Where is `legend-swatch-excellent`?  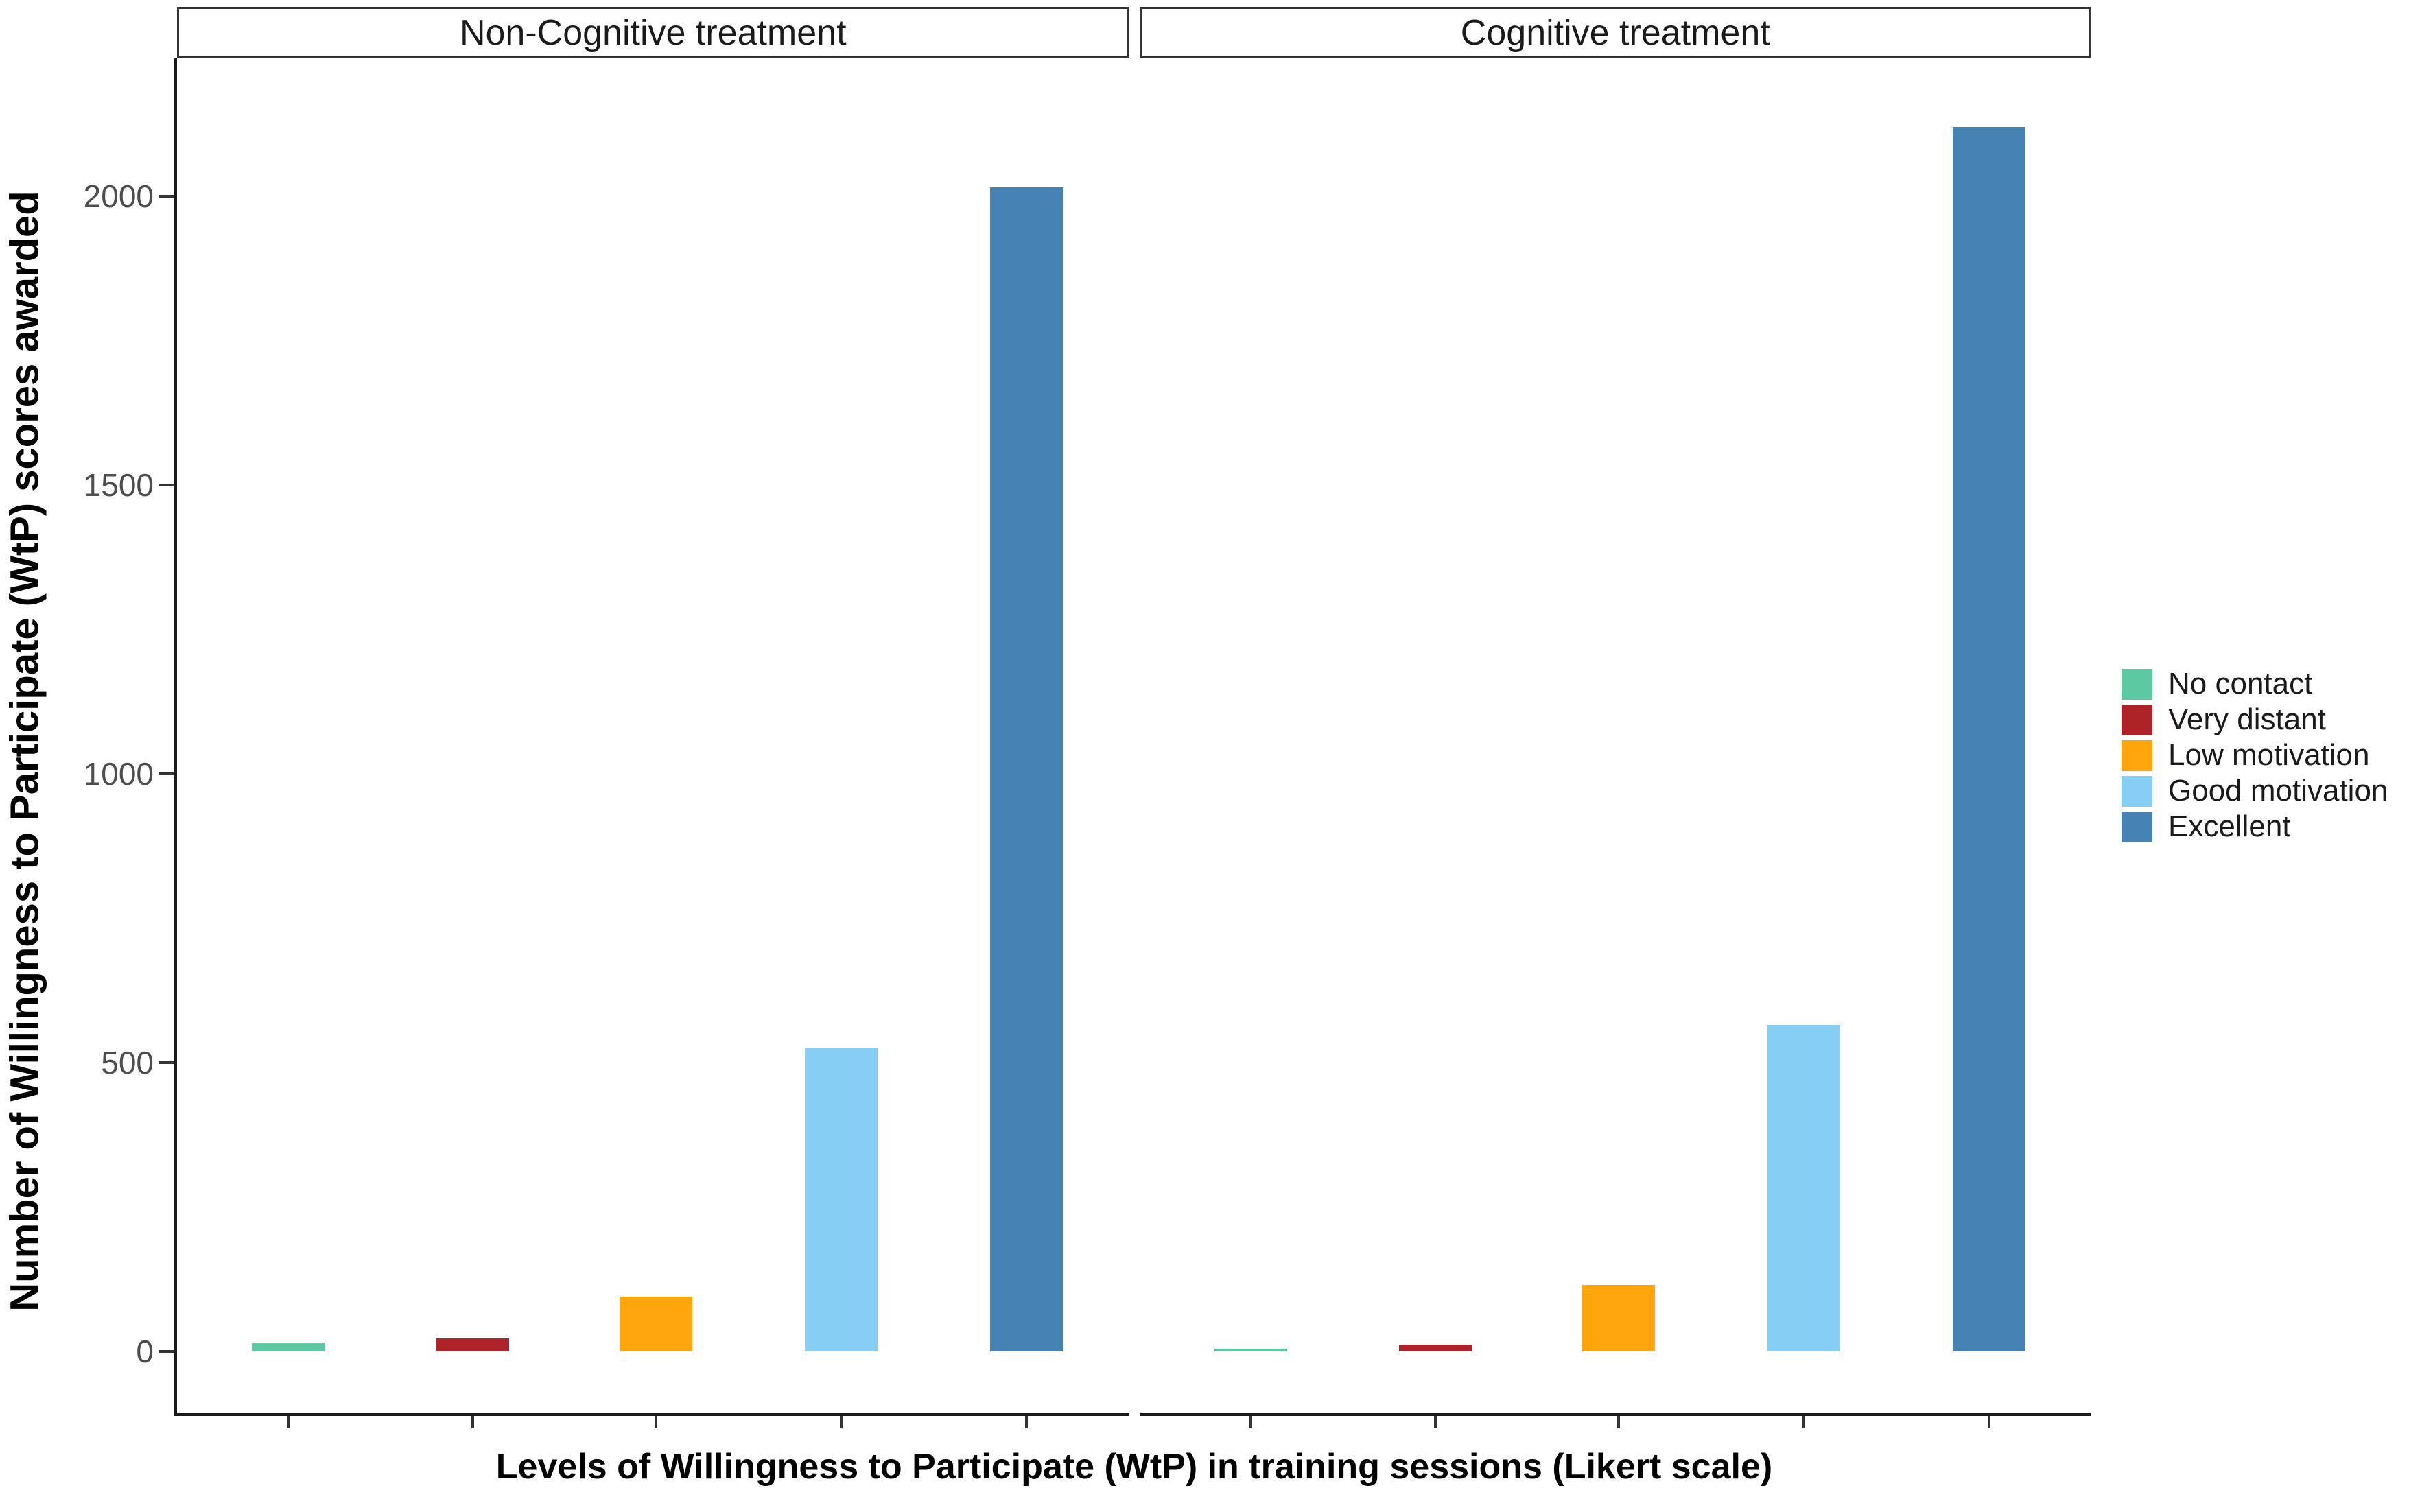
legend-swatch-excellent is located at coordinates (2137, 827).